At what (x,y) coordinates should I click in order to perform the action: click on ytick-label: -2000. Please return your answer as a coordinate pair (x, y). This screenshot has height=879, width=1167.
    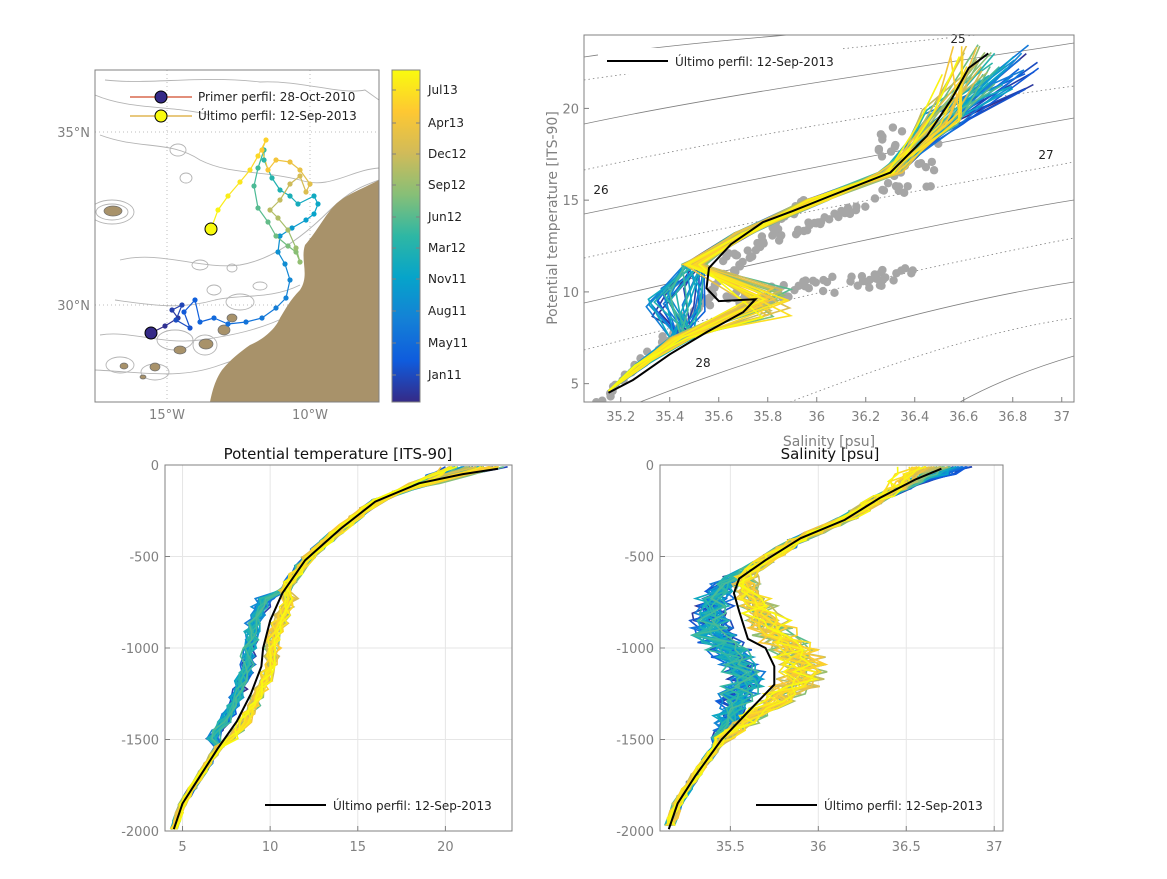
    Looking at the image, I should click on (635, 832).